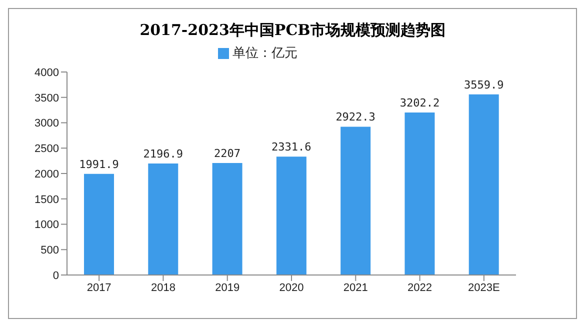 The width and height of the screenshot is (585, 327). What do you see at coordinates (292, 147) in the screenshot?
I see `data-label: 2331.6` at bounding box center [292, 147].